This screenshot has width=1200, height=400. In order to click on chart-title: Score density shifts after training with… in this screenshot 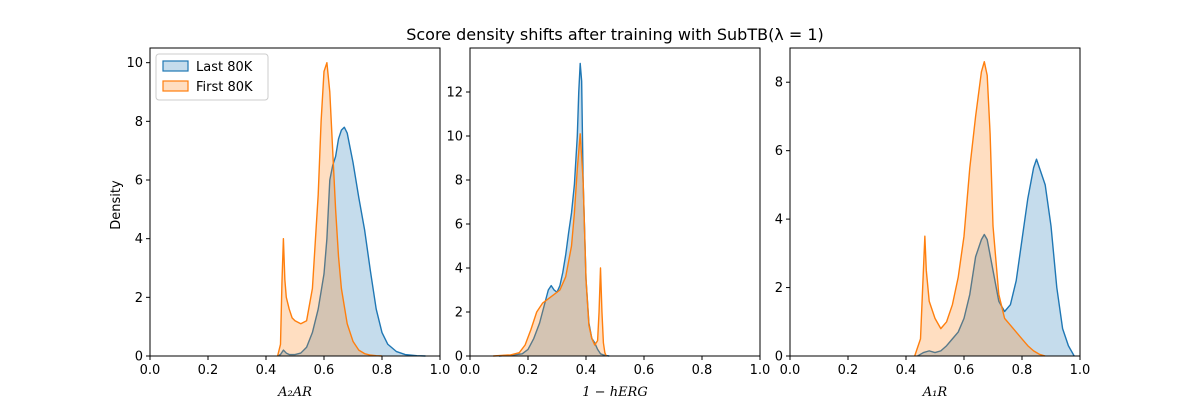, I will do `click(615, 34)`.